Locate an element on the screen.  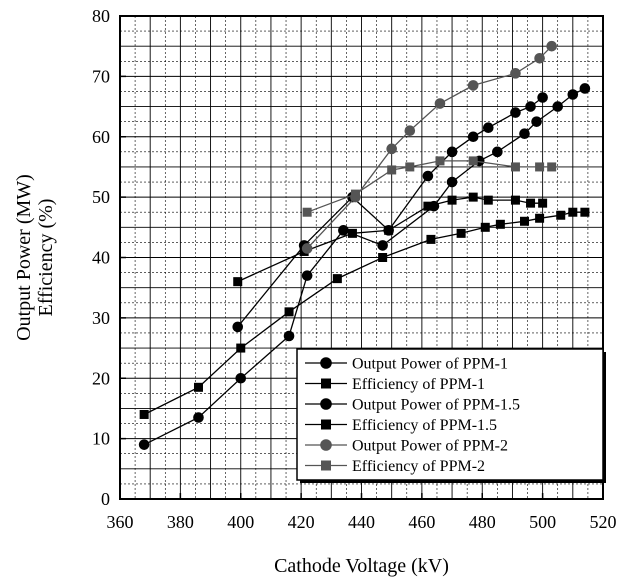
x-tick-label: 420 is located at coordinates (301, 522).